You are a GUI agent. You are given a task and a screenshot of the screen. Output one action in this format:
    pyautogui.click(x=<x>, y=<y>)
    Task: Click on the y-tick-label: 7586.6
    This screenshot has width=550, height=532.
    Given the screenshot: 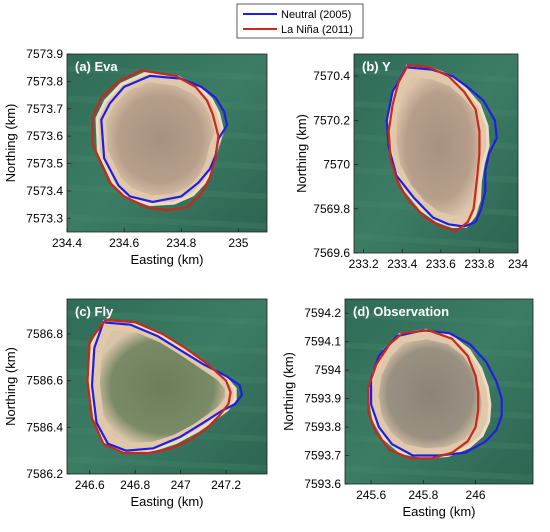 What is the action you would take?
    pyautogui.click(x=44, y=381)
    